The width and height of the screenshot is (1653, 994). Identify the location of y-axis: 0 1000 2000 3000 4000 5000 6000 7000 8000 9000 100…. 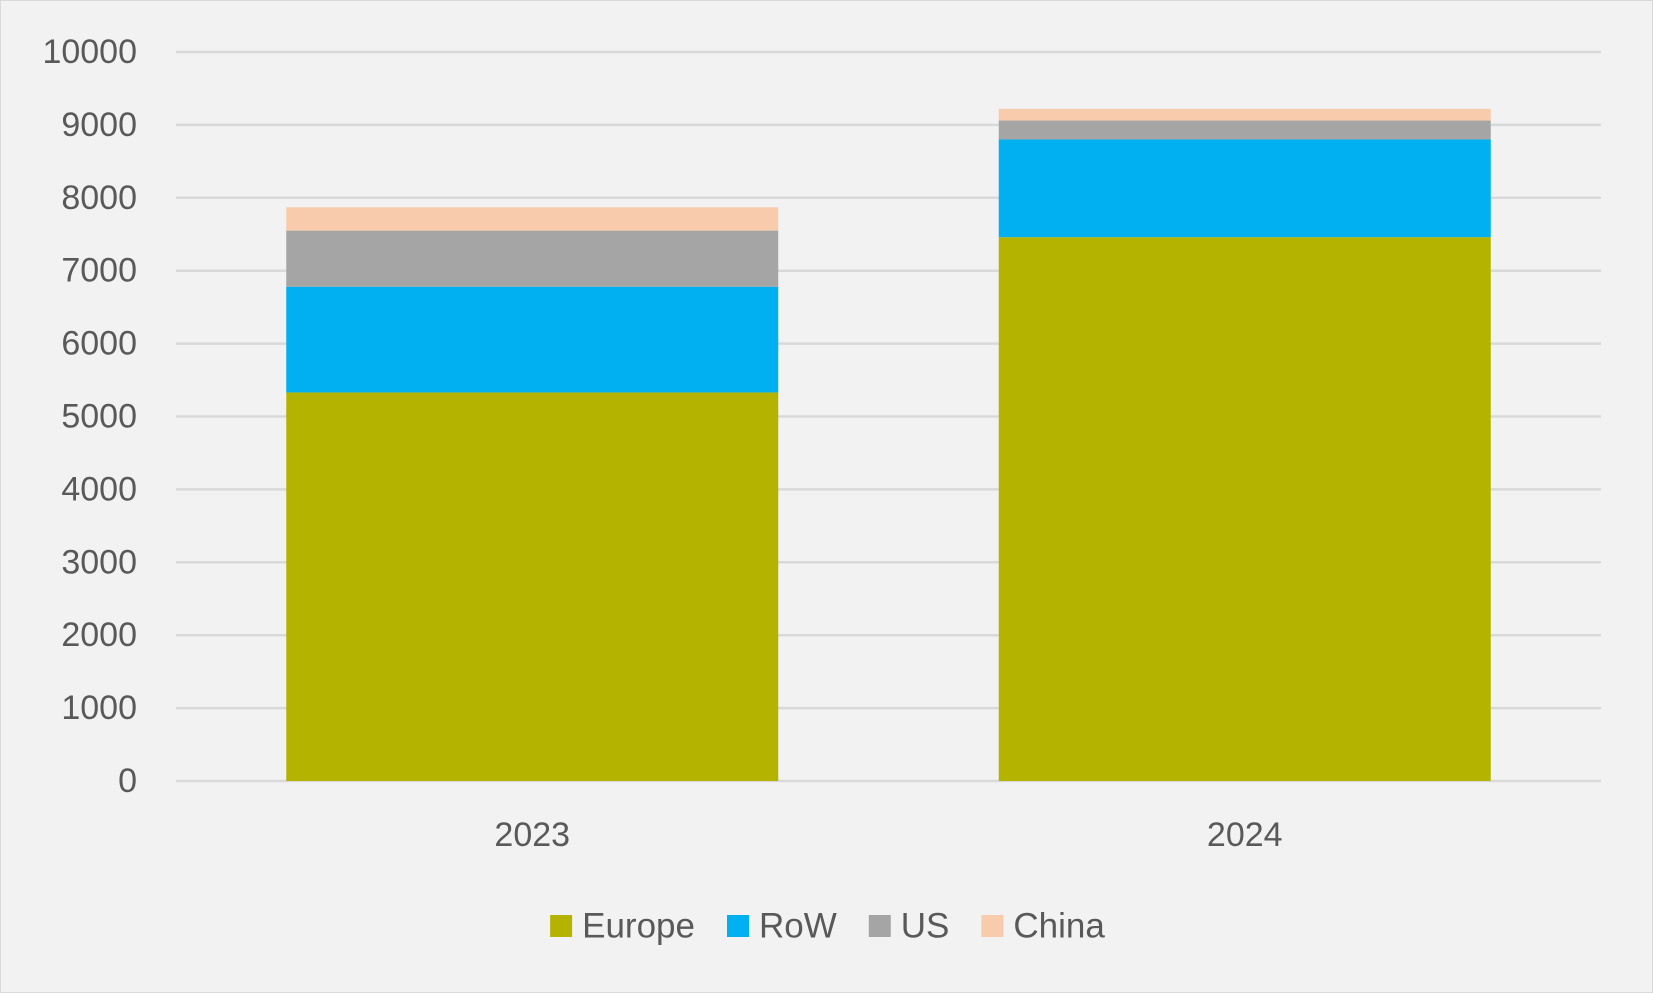
(89, 416).